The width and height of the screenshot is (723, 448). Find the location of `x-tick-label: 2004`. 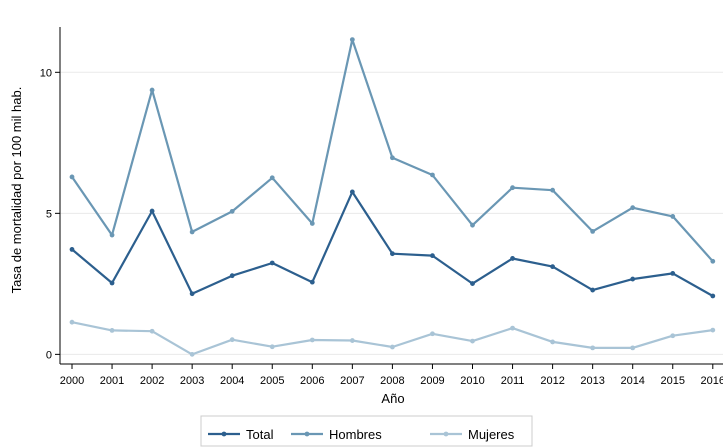

x-tick-label: 2004 is located at coordinates (232, 381).